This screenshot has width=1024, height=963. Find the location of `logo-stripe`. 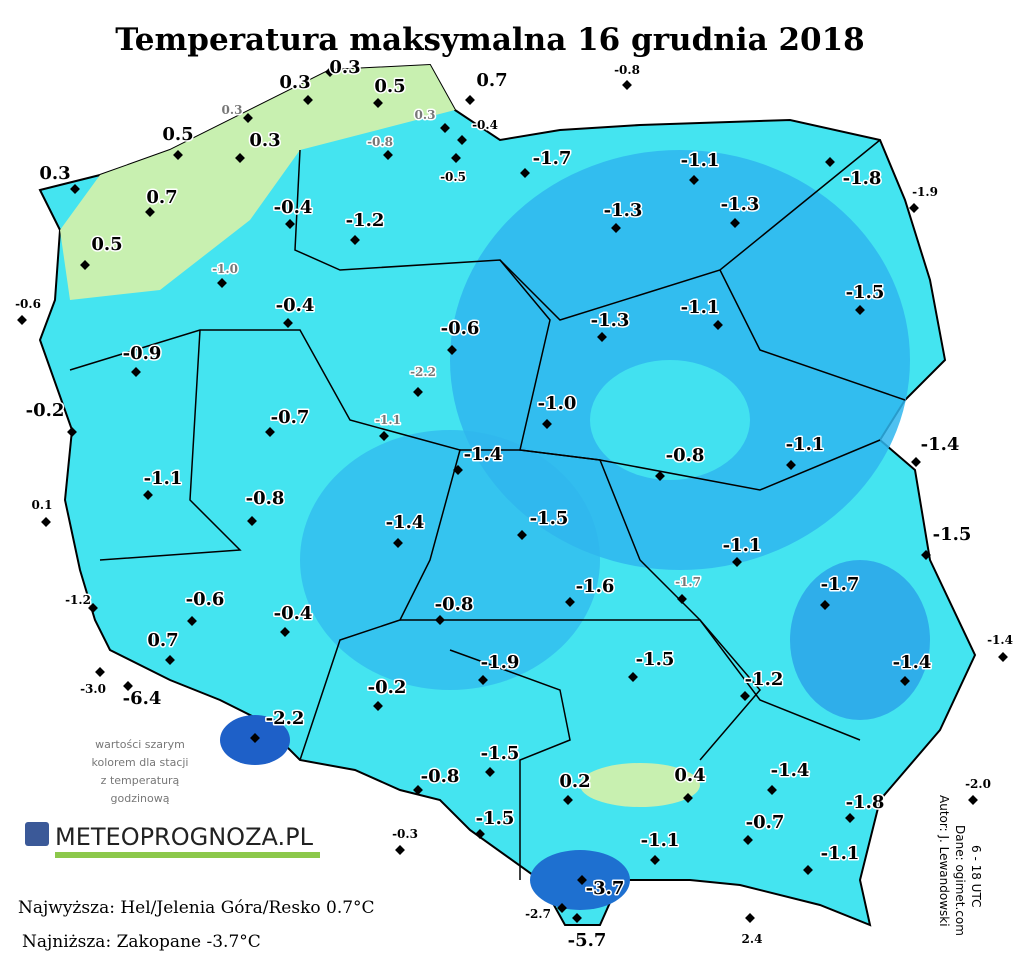

logo-stripe is located at coordinates (187, 855).